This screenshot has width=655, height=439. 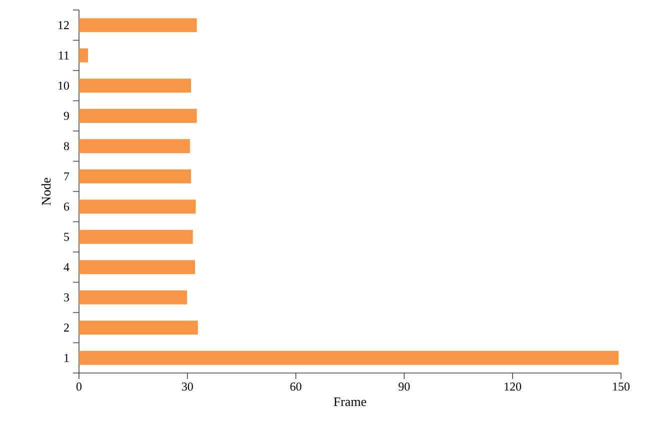 I want to click on y-tick-label: 6, so click(x=67, y=206).